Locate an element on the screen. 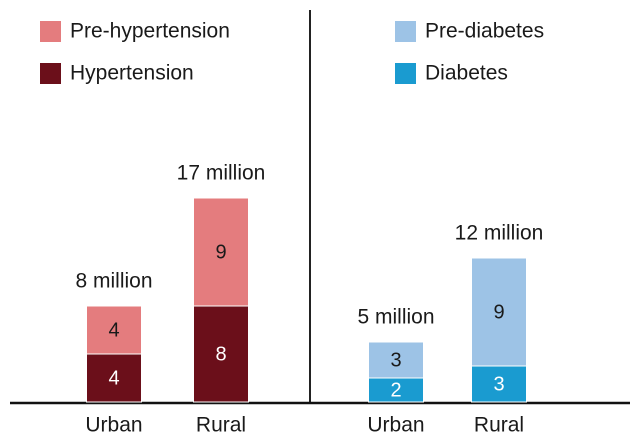 This screenshot has height=438, width=640. segment-label: 8 is located at coordinates (220, 354).